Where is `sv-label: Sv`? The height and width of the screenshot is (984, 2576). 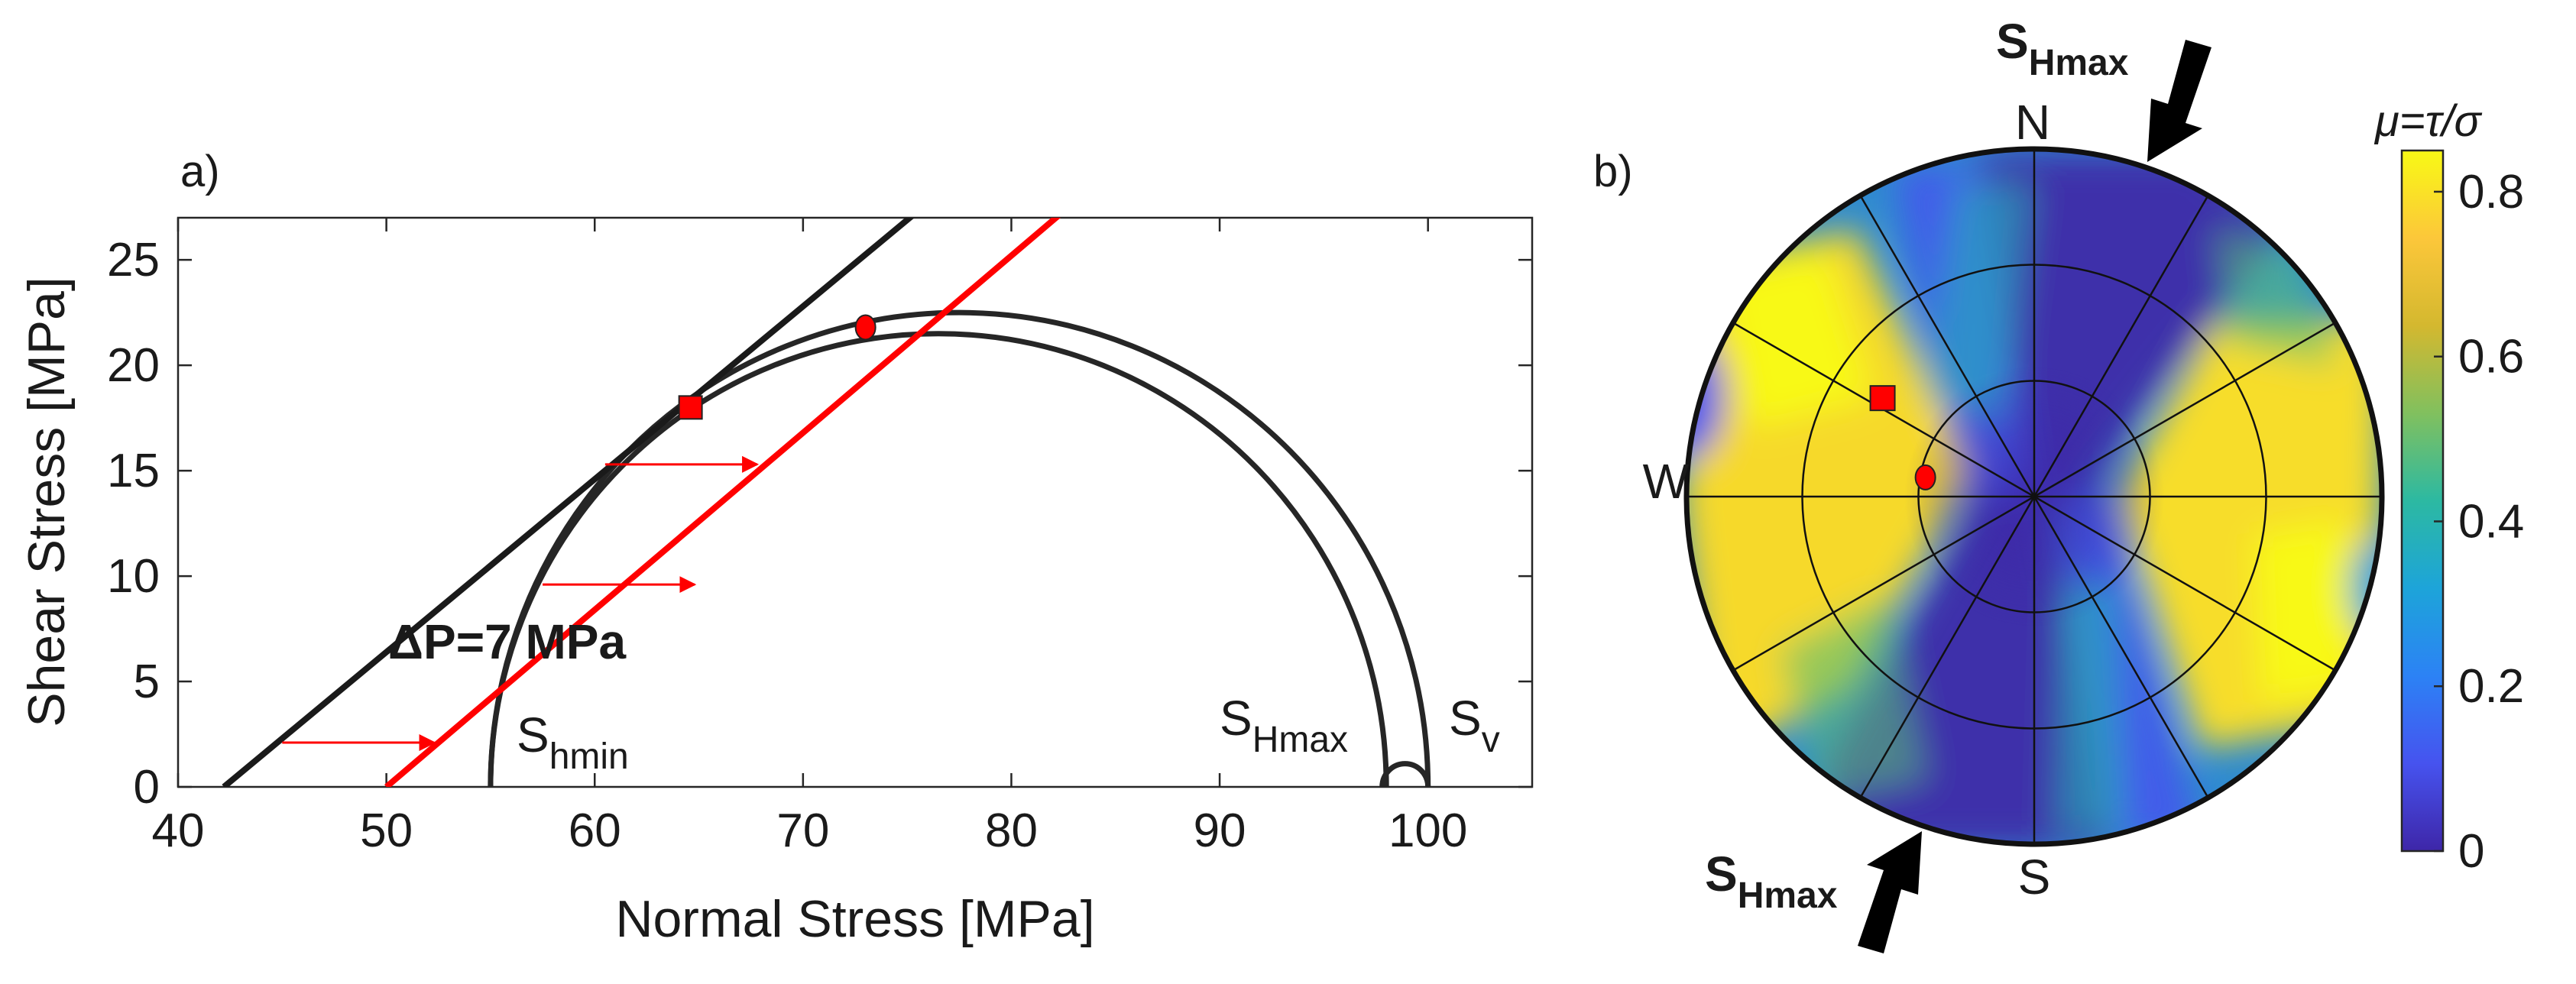
sv-label: Sv is located at coordinates (1475, 725).